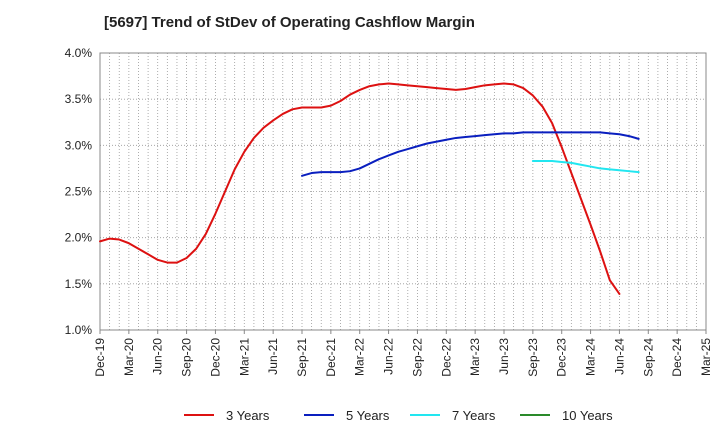 Image resolution: width=720 pixels, height=440 pixels. What do you see at coordinates (619, 356) in the screenshot?
I see `x-tick-label: Jun-24` at bounding box center [619, 356].